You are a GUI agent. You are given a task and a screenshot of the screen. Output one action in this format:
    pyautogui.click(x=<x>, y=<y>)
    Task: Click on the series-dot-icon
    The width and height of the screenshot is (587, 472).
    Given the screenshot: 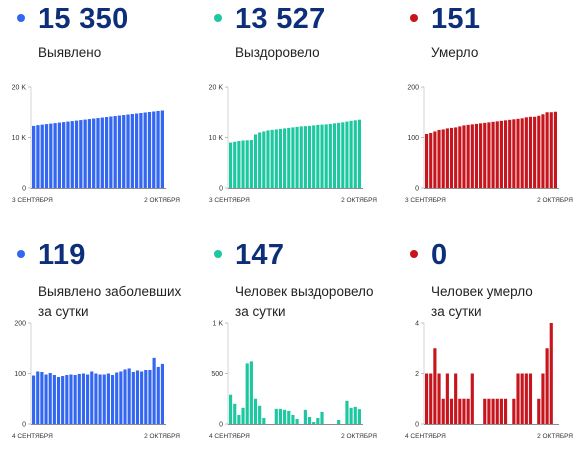 What is the action you would take?
    pyautogui.click(x=218, y=254)
    